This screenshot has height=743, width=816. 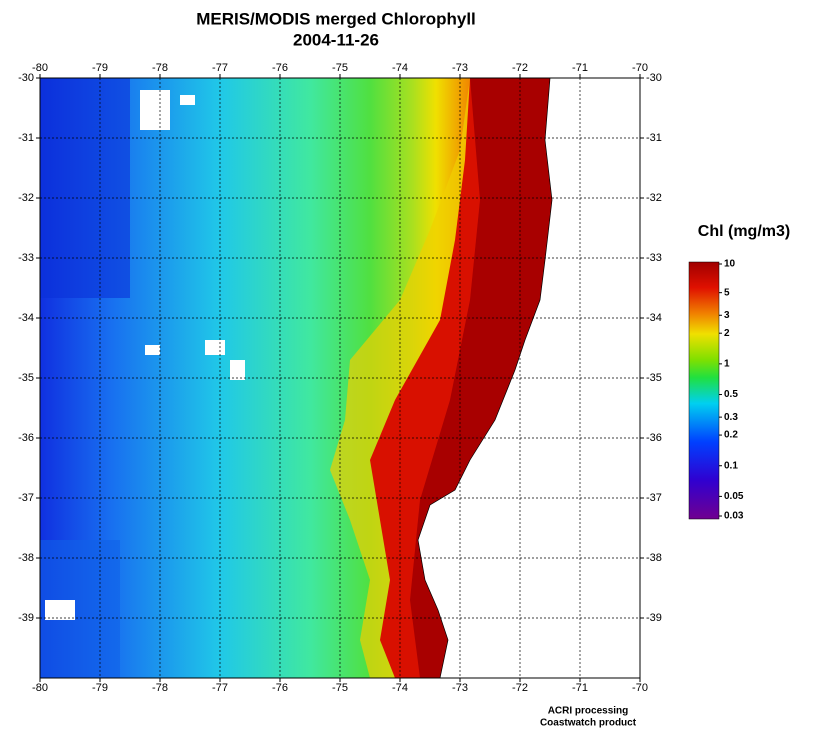 What do you see at coordinates (731, 465) in the screenshot?
I see `colorbar-tick-label: 0.1` at bounding box center [731, 465].